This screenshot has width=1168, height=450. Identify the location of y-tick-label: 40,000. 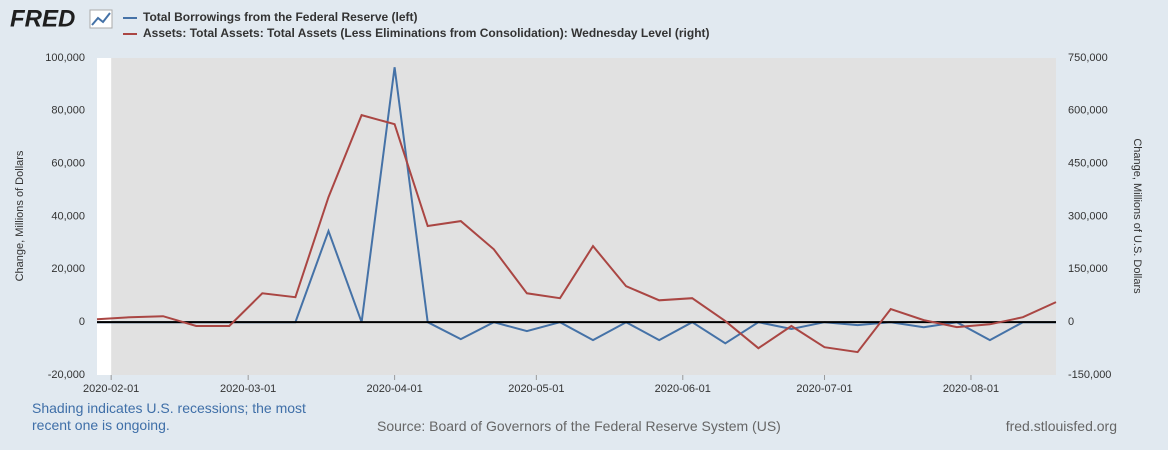
(68, 216).